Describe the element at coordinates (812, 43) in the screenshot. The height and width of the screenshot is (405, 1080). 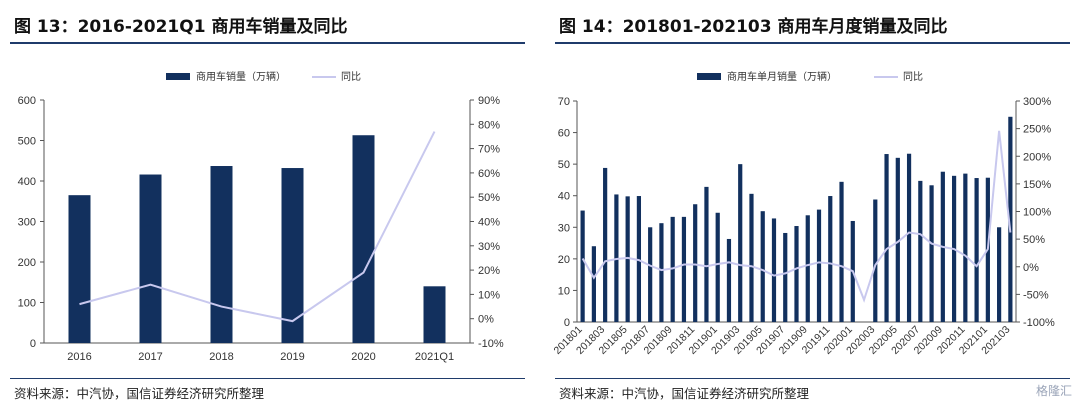
I see `chart-2-top-rule` at that location.